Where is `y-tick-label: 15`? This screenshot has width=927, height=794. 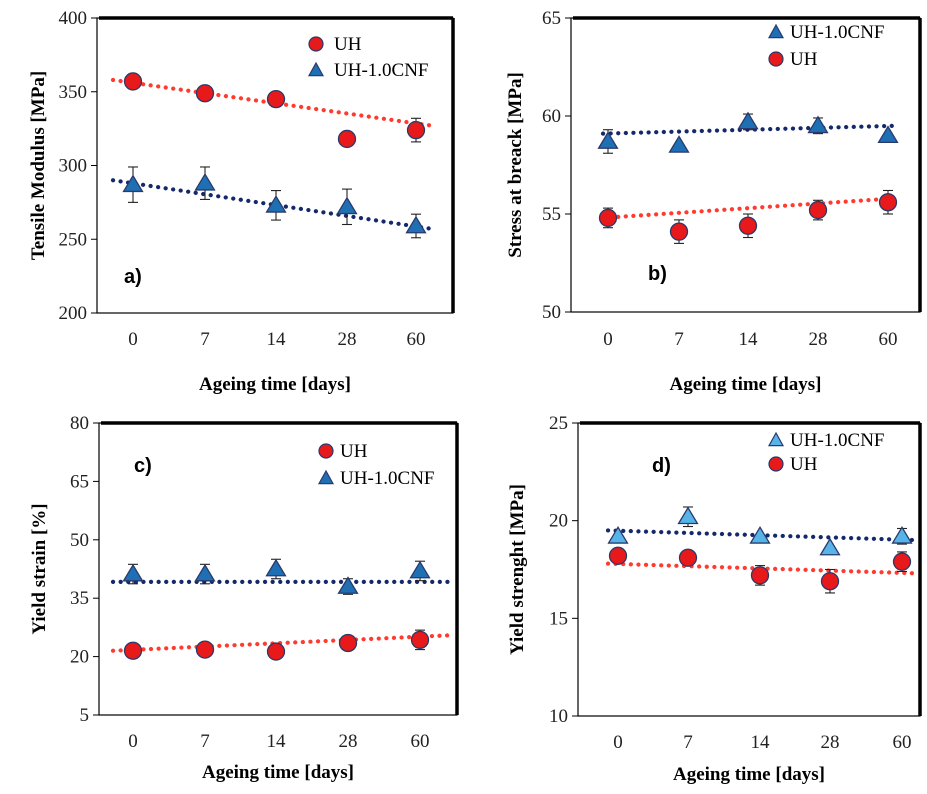
y-tick-label: 15 is located at coordinates (558, 618).